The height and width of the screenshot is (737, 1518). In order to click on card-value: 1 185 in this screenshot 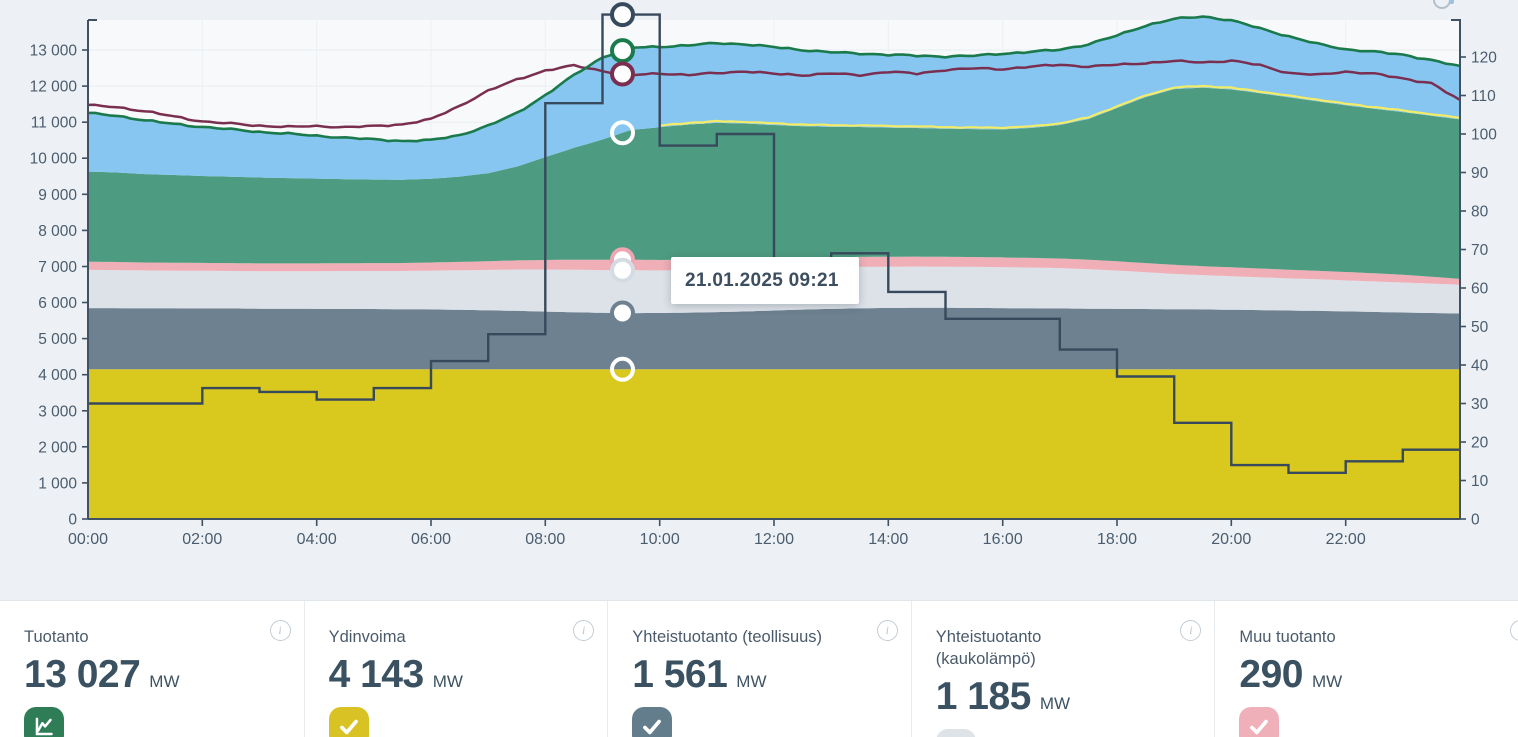, I will do `click(983, 696)`.